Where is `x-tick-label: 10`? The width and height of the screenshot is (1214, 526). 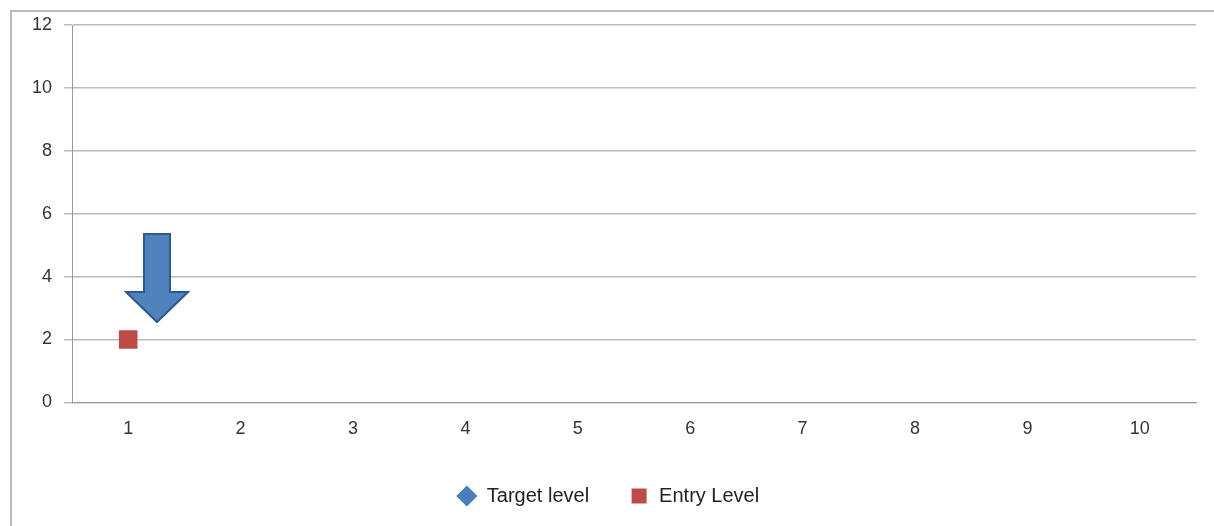 x-tick-label: 10 is located at coordinates (1139, 428).